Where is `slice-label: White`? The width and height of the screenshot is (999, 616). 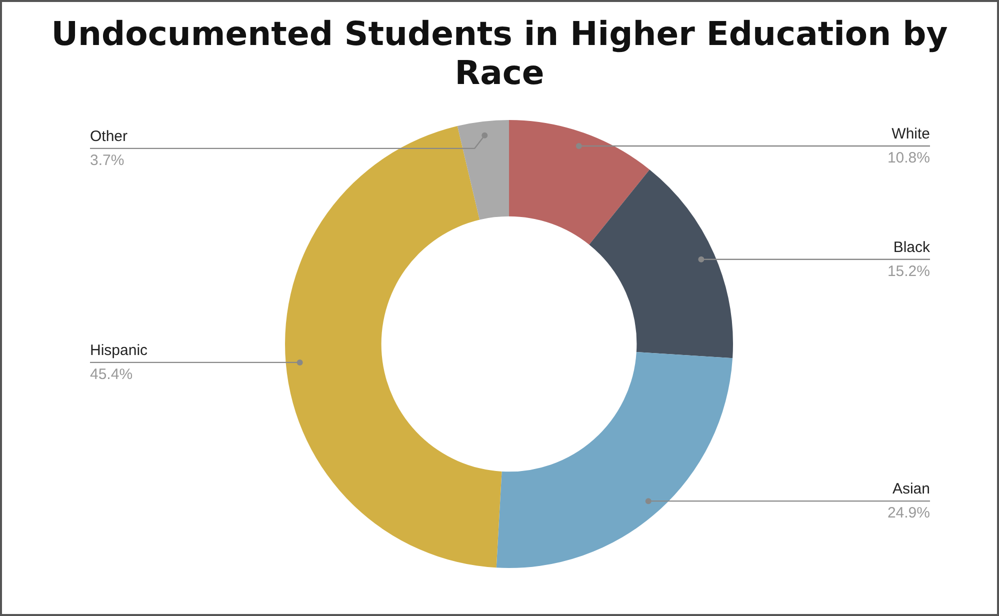
slice-label: White is located at coordinates (911, 134).